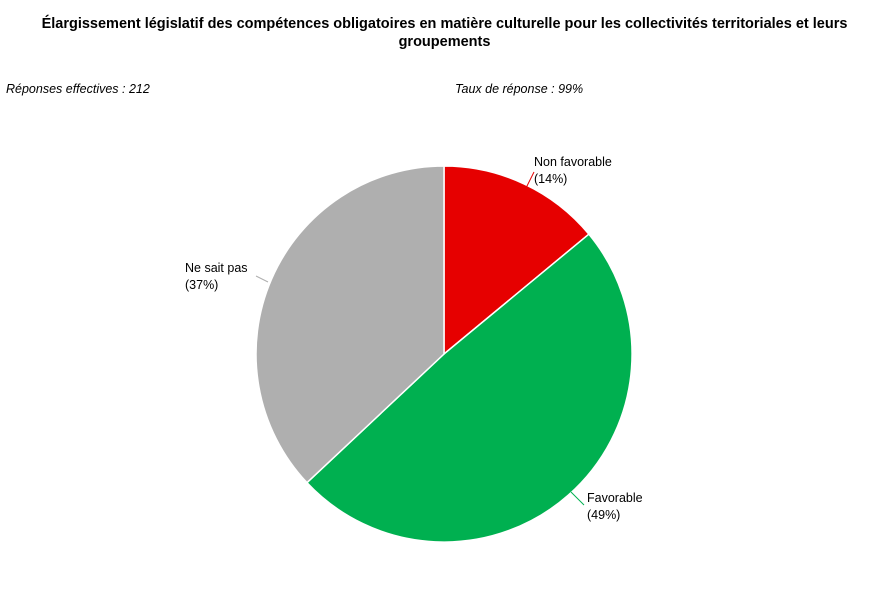  I want to click on chart-title-line-2: groupements, so click(444, 42).